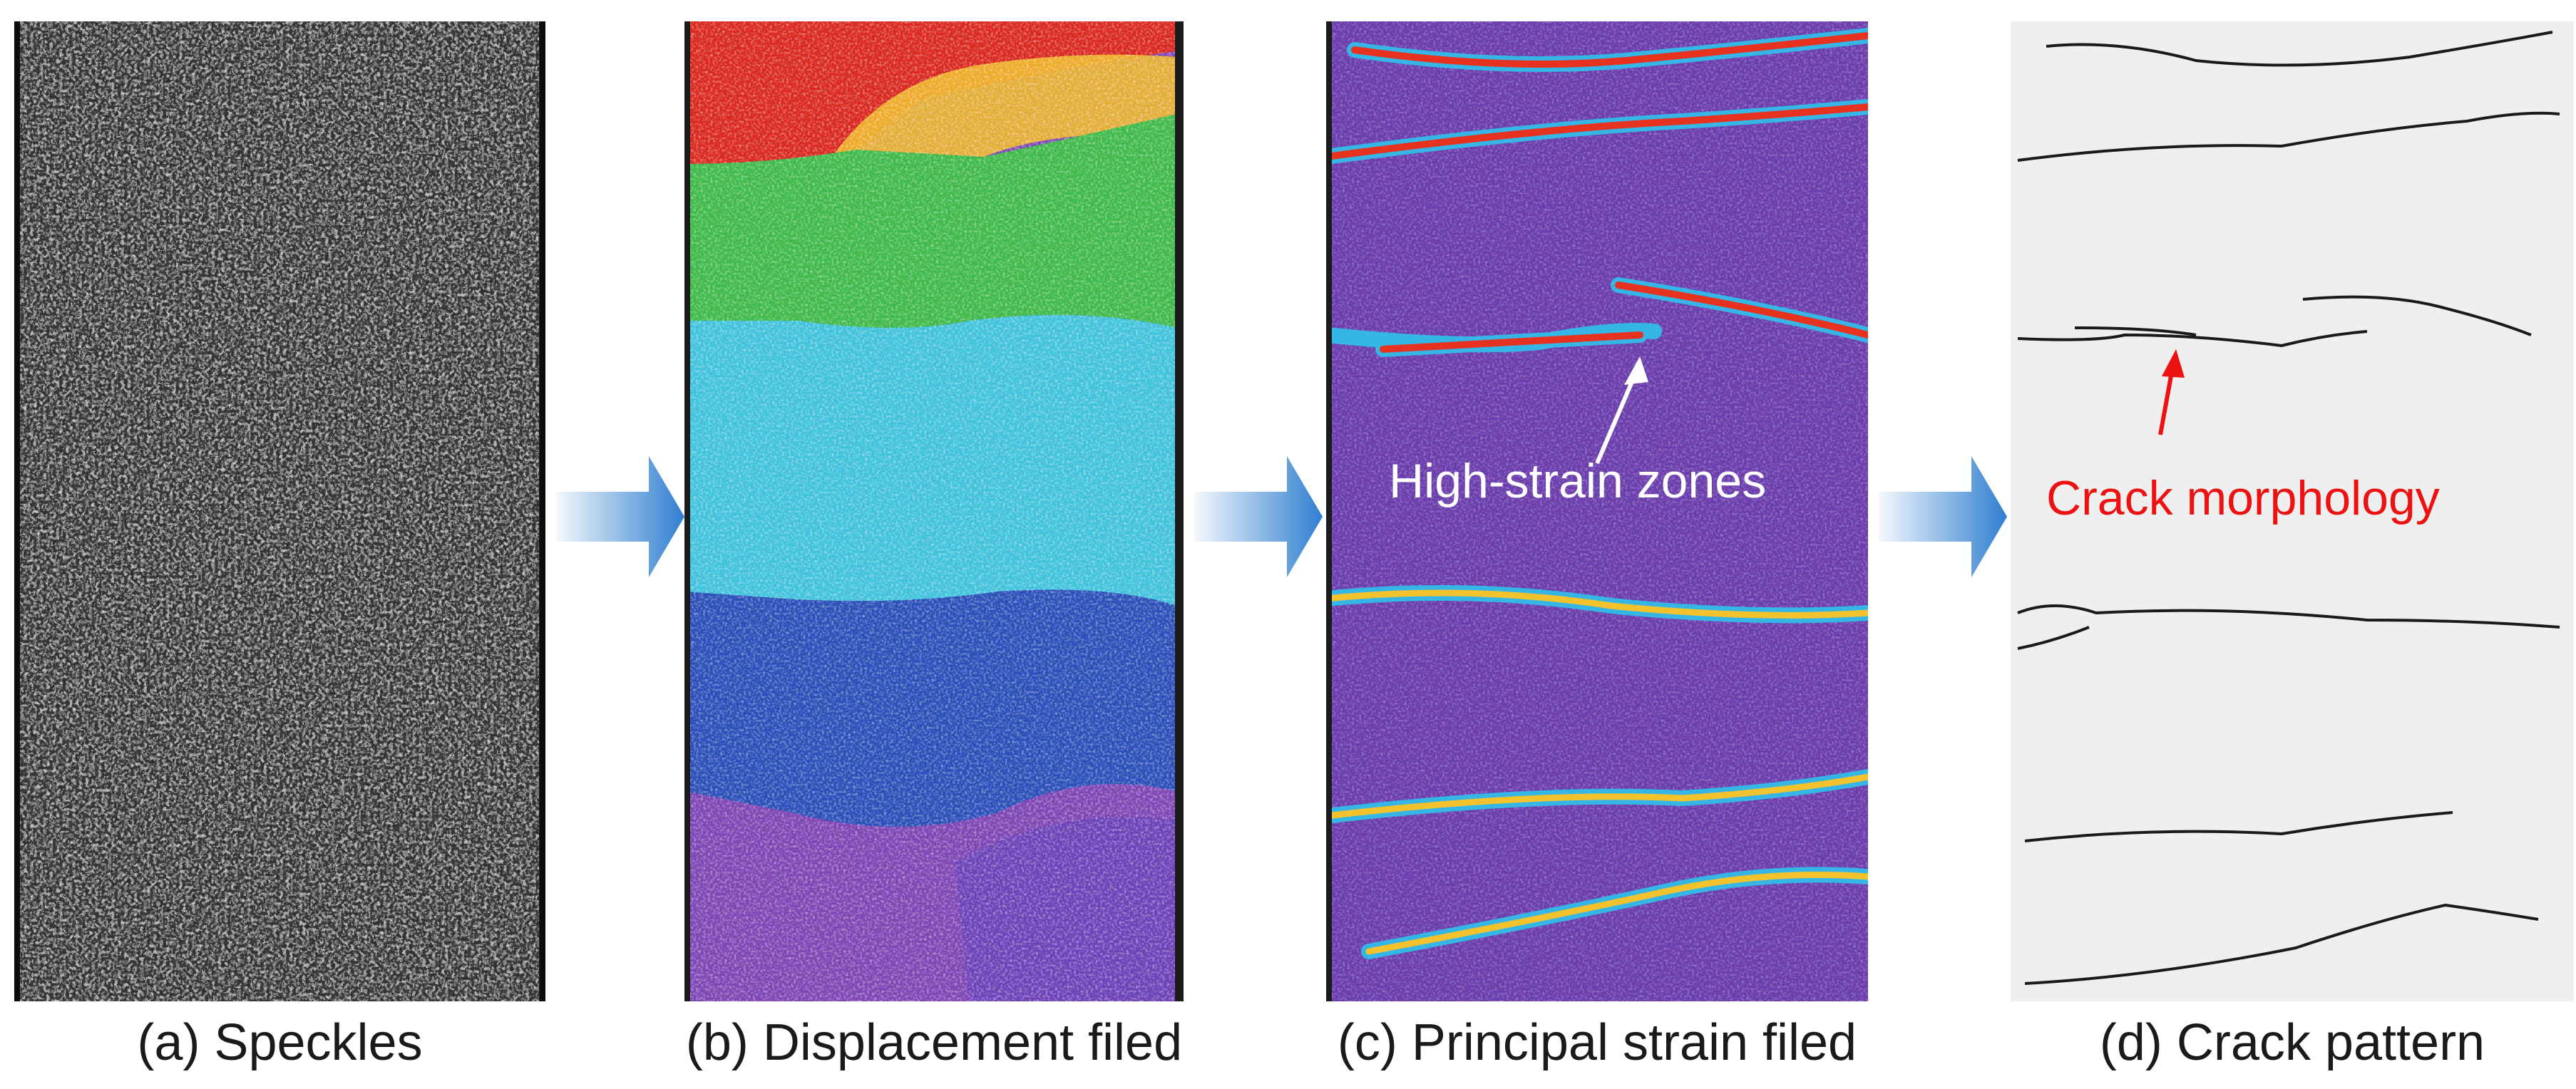  I want to click on caption-speckles: (a) Speckles, so click(280, 1042).